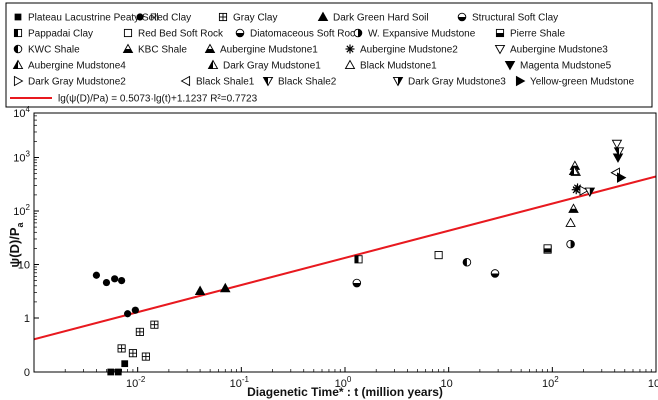 The width and height of the screenshot is (658, 400). I want to click on legend-label-aubergine-mudstone2: Aubergine Mudstone2, so click(409, 50).